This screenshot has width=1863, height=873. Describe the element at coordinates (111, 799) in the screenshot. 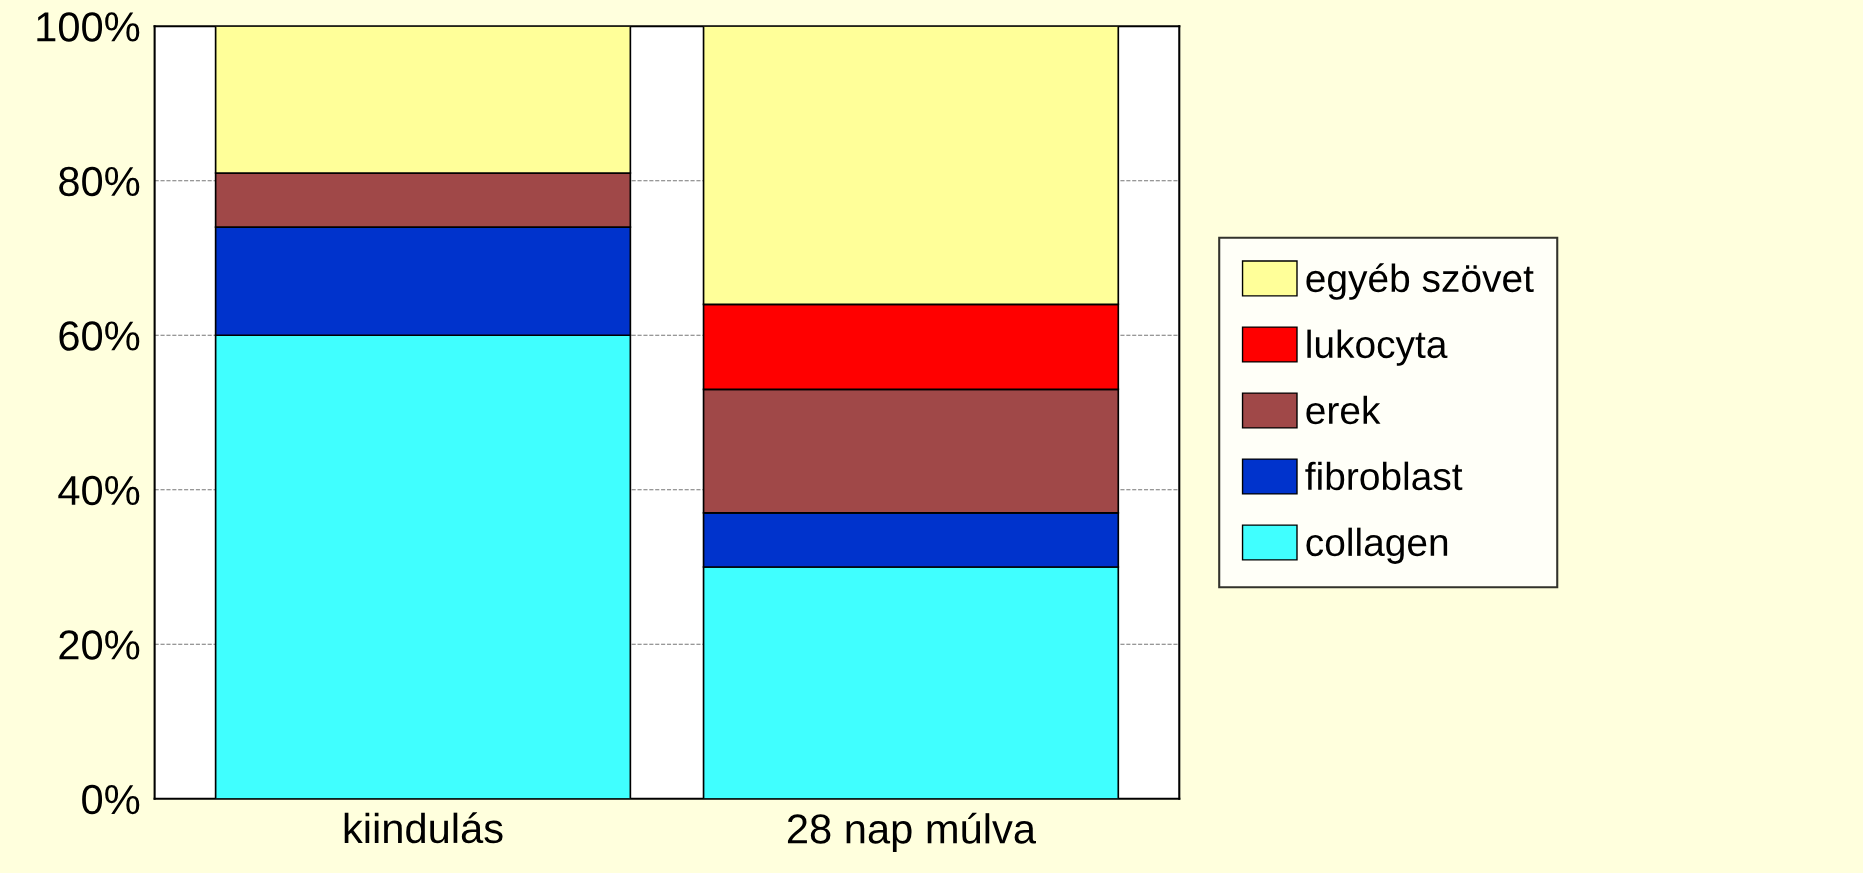

I see `y-tick-label: 0%` at that location.